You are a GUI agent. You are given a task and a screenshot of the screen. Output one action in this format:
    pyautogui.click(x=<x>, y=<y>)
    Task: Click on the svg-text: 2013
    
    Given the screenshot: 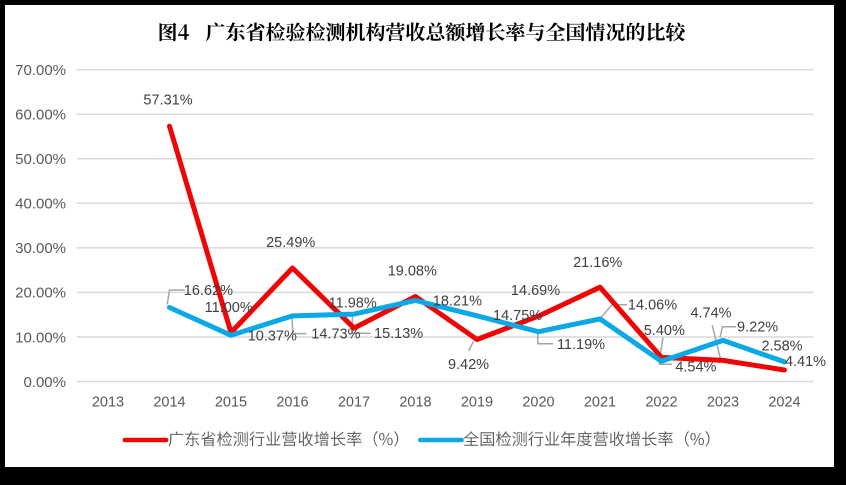 What is the action you would take?
    pyautogui.click(x=108, y=402)
    